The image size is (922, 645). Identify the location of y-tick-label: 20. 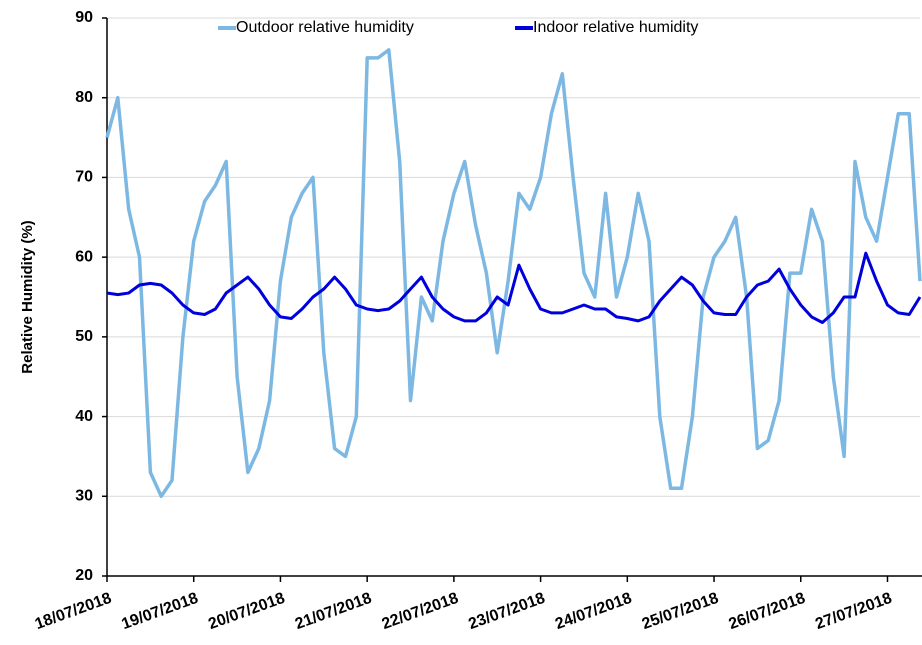
(84, 575).